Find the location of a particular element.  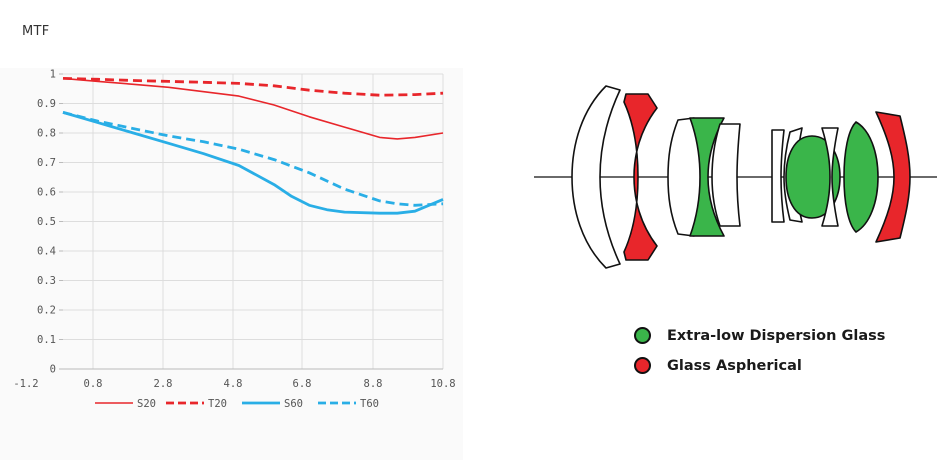

legend-label-s20: S20 is located at coordinates (146, 404).